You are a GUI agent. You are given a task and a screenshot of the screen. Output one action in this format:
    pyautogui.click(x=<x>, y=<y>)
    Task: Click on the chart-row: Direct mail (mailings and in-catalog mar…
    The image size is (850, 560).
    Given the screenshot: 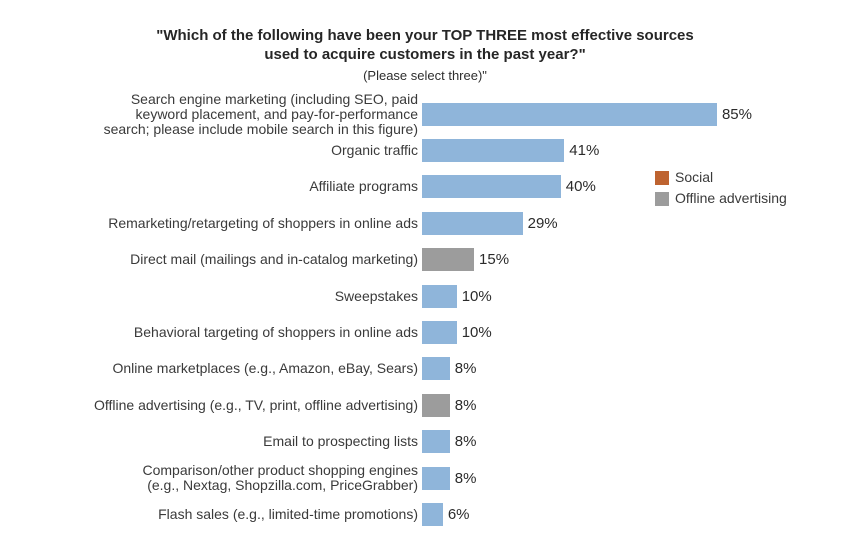 What is the action you would take?
    pyautogui.click(x=425, y=260)
    